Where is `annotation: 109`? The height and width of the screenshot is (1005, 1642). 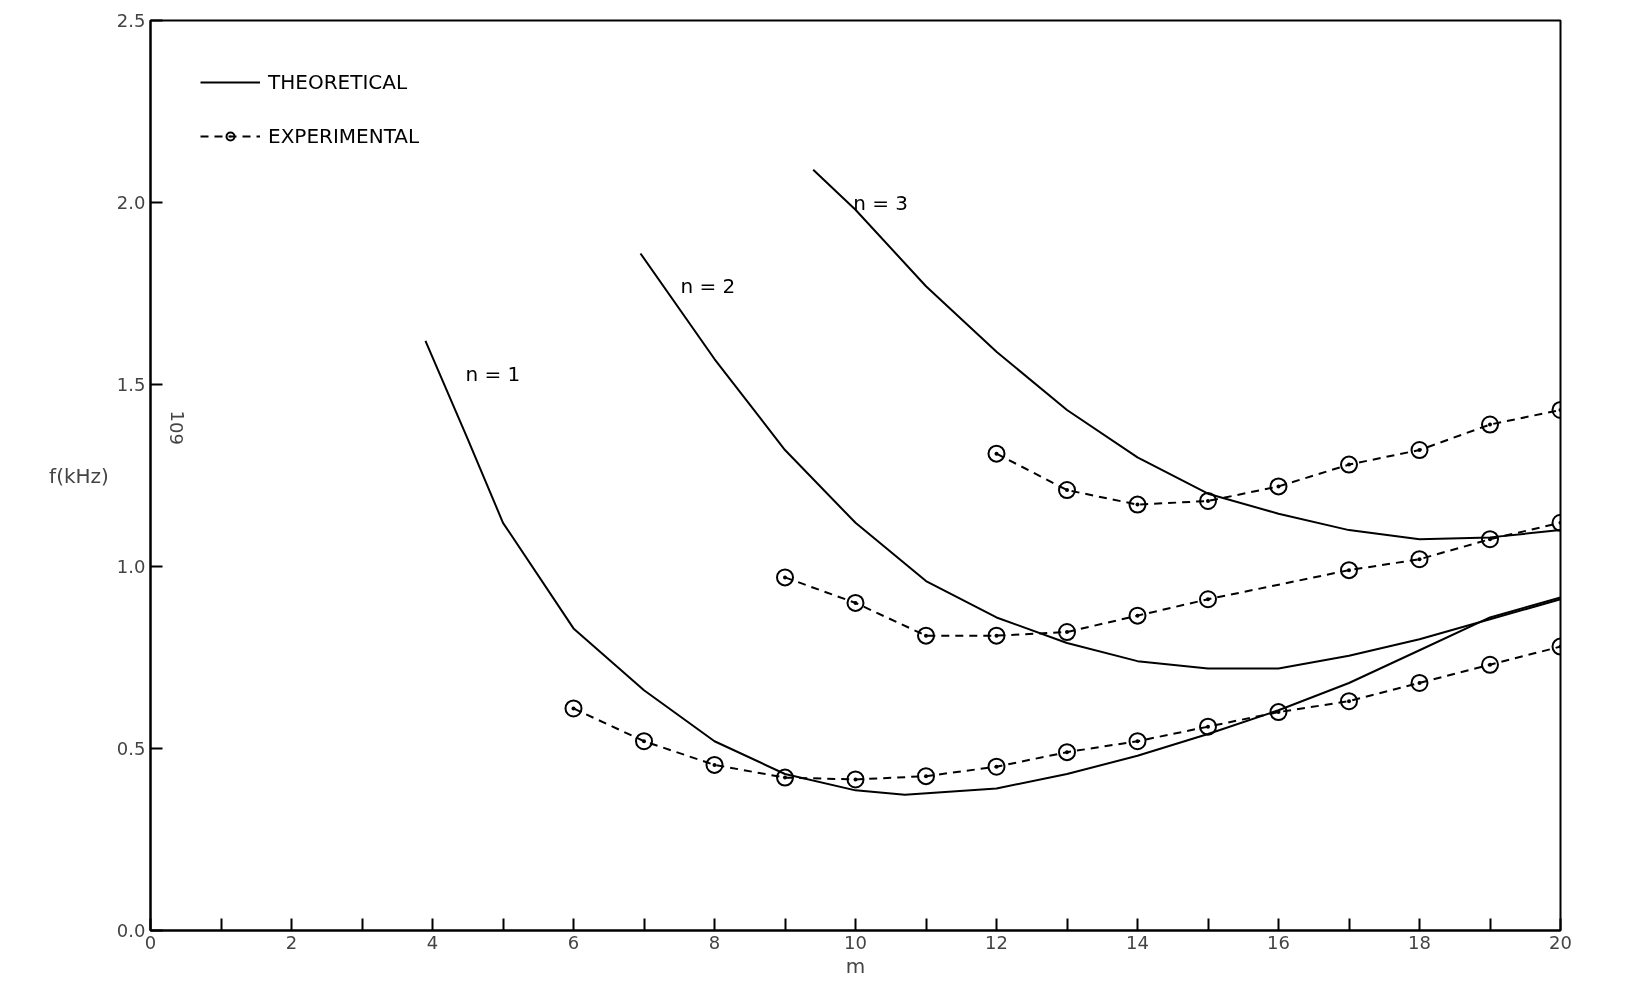 annotation: 109 is located at coordinates (177, 427).